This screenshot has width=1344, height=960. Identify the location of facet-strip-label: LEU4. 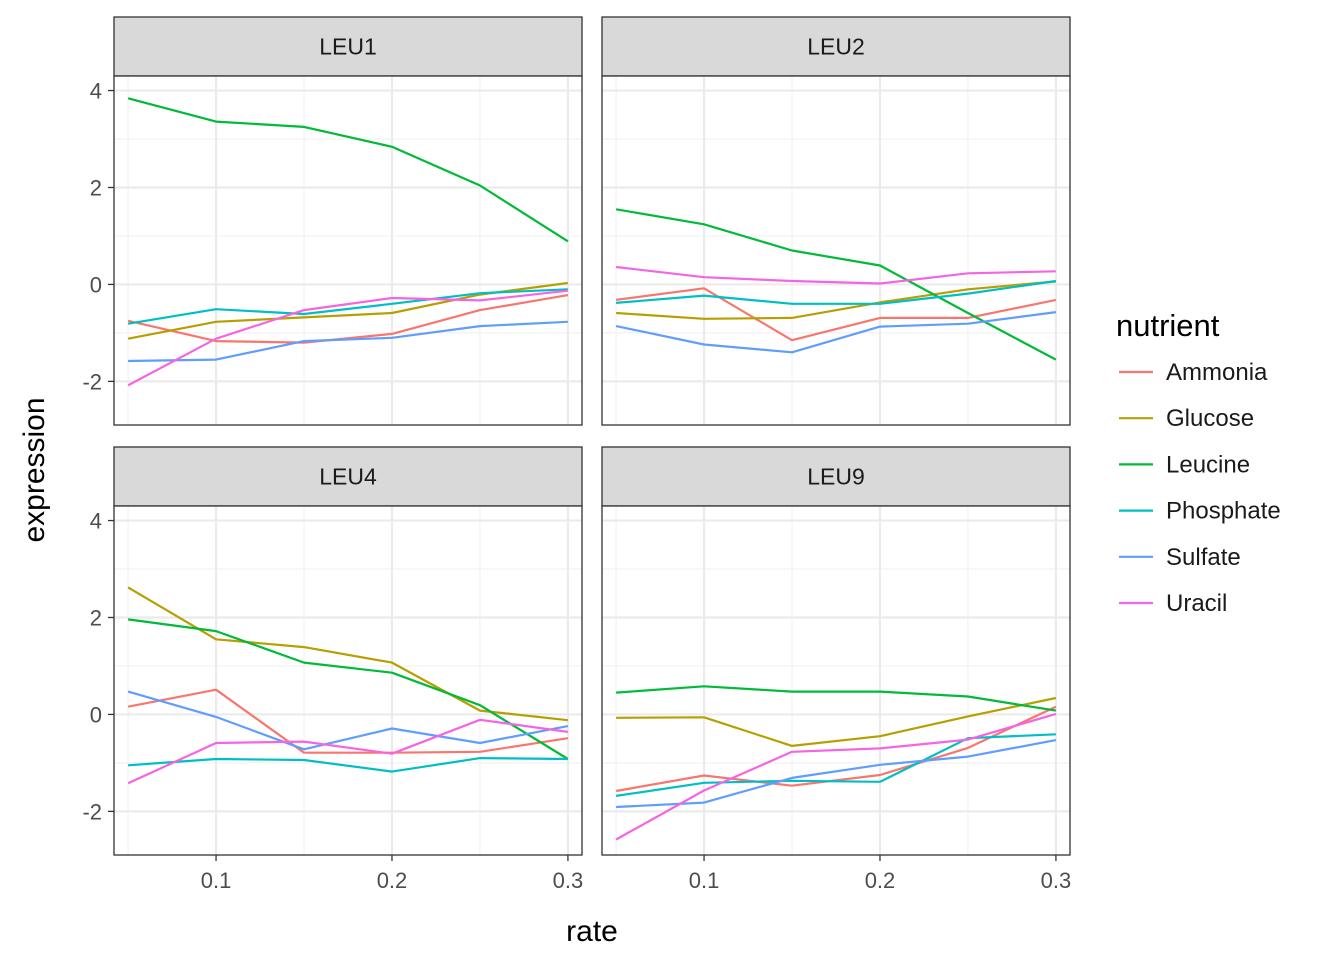
(348, 477).